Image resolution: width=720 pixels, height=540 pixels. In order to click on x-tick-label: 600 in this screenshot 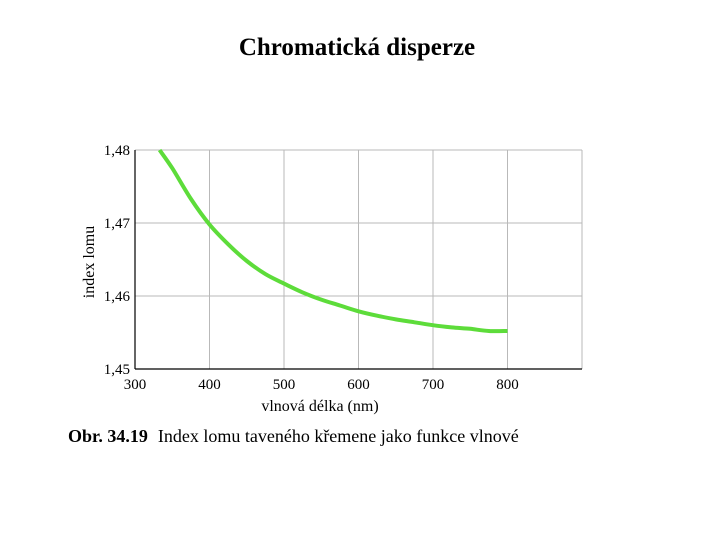, I will do `click(358, 385)`.